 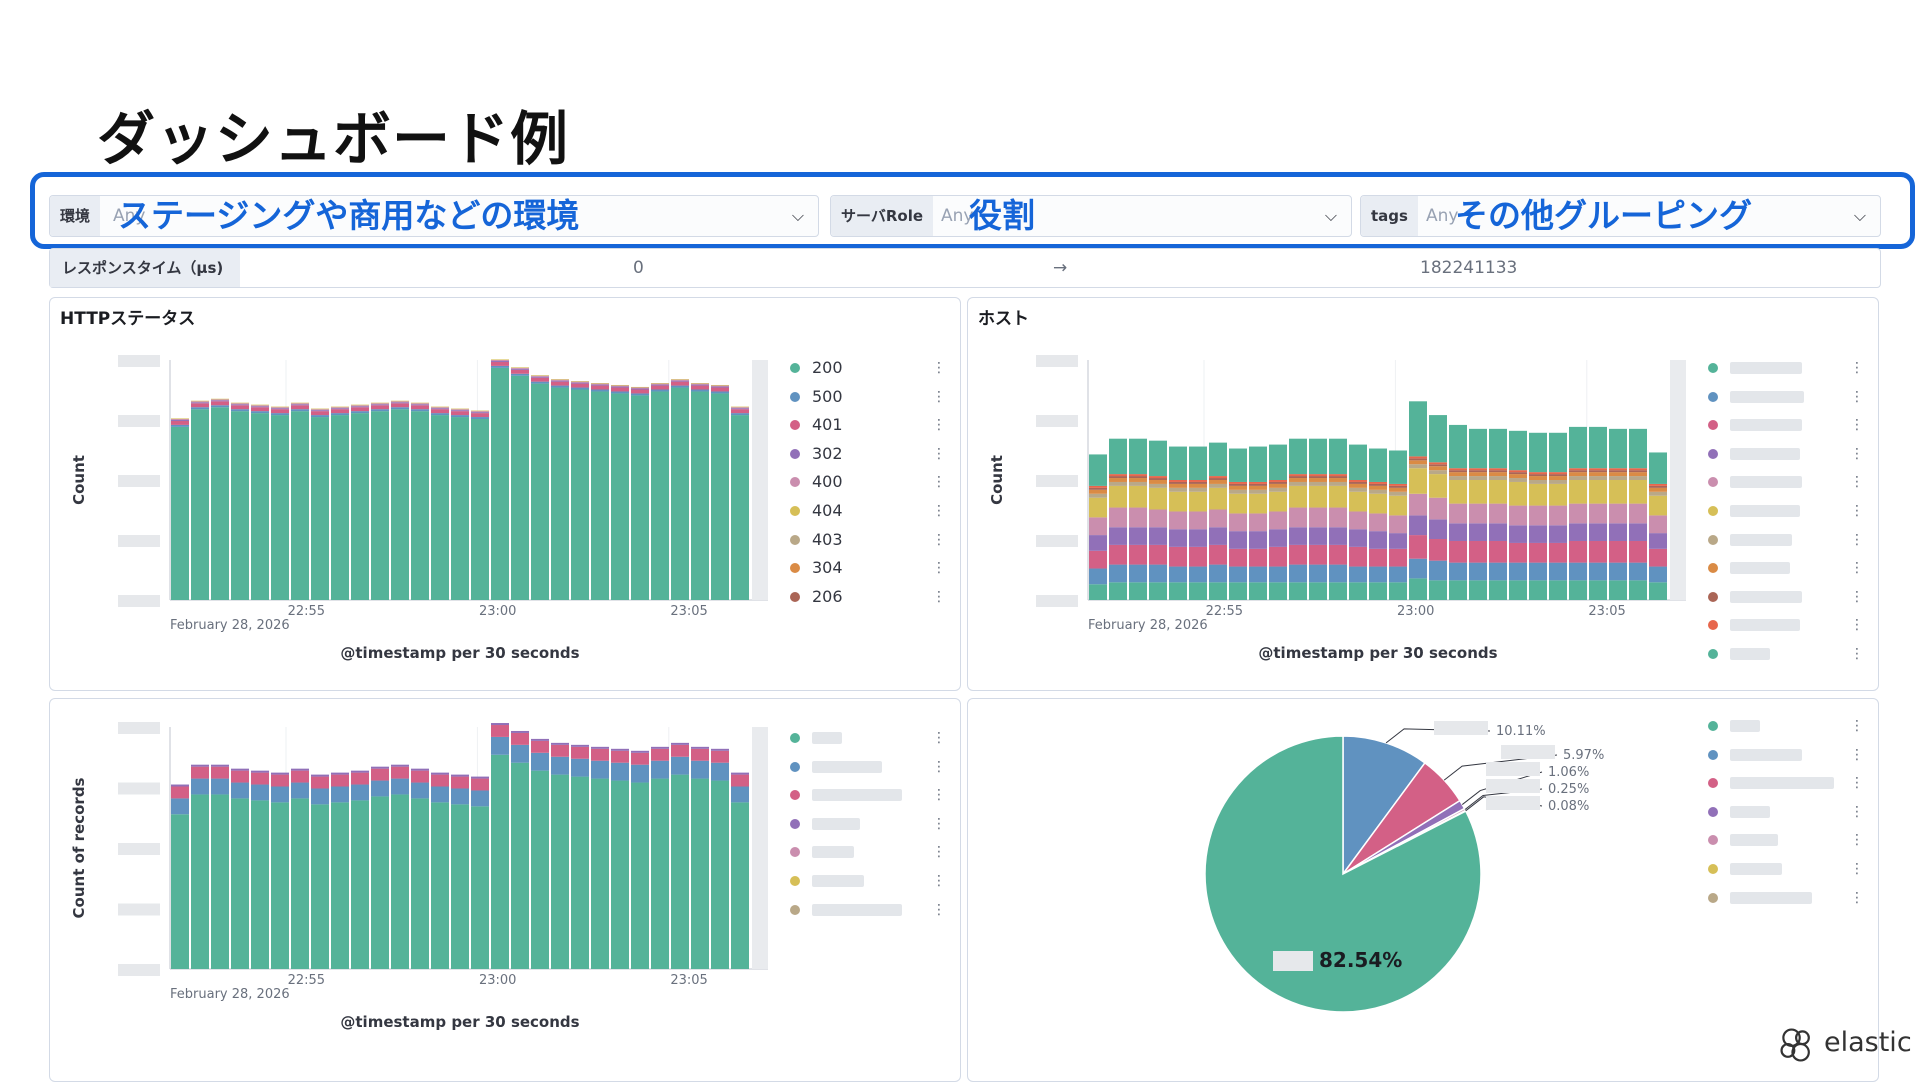 I want to click on x-tick-label: 23:05, so click(x=1606, y=611).